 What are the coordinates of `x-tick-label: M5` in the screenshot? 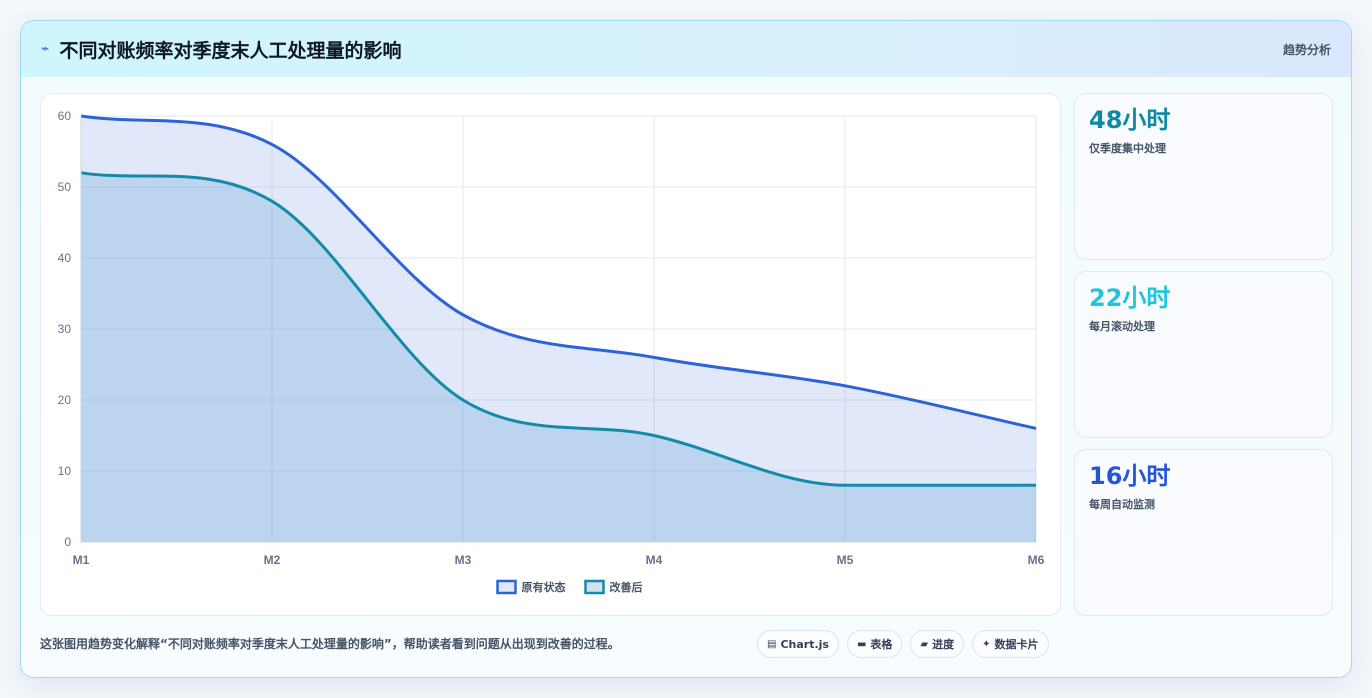 It's located at (845, 560).